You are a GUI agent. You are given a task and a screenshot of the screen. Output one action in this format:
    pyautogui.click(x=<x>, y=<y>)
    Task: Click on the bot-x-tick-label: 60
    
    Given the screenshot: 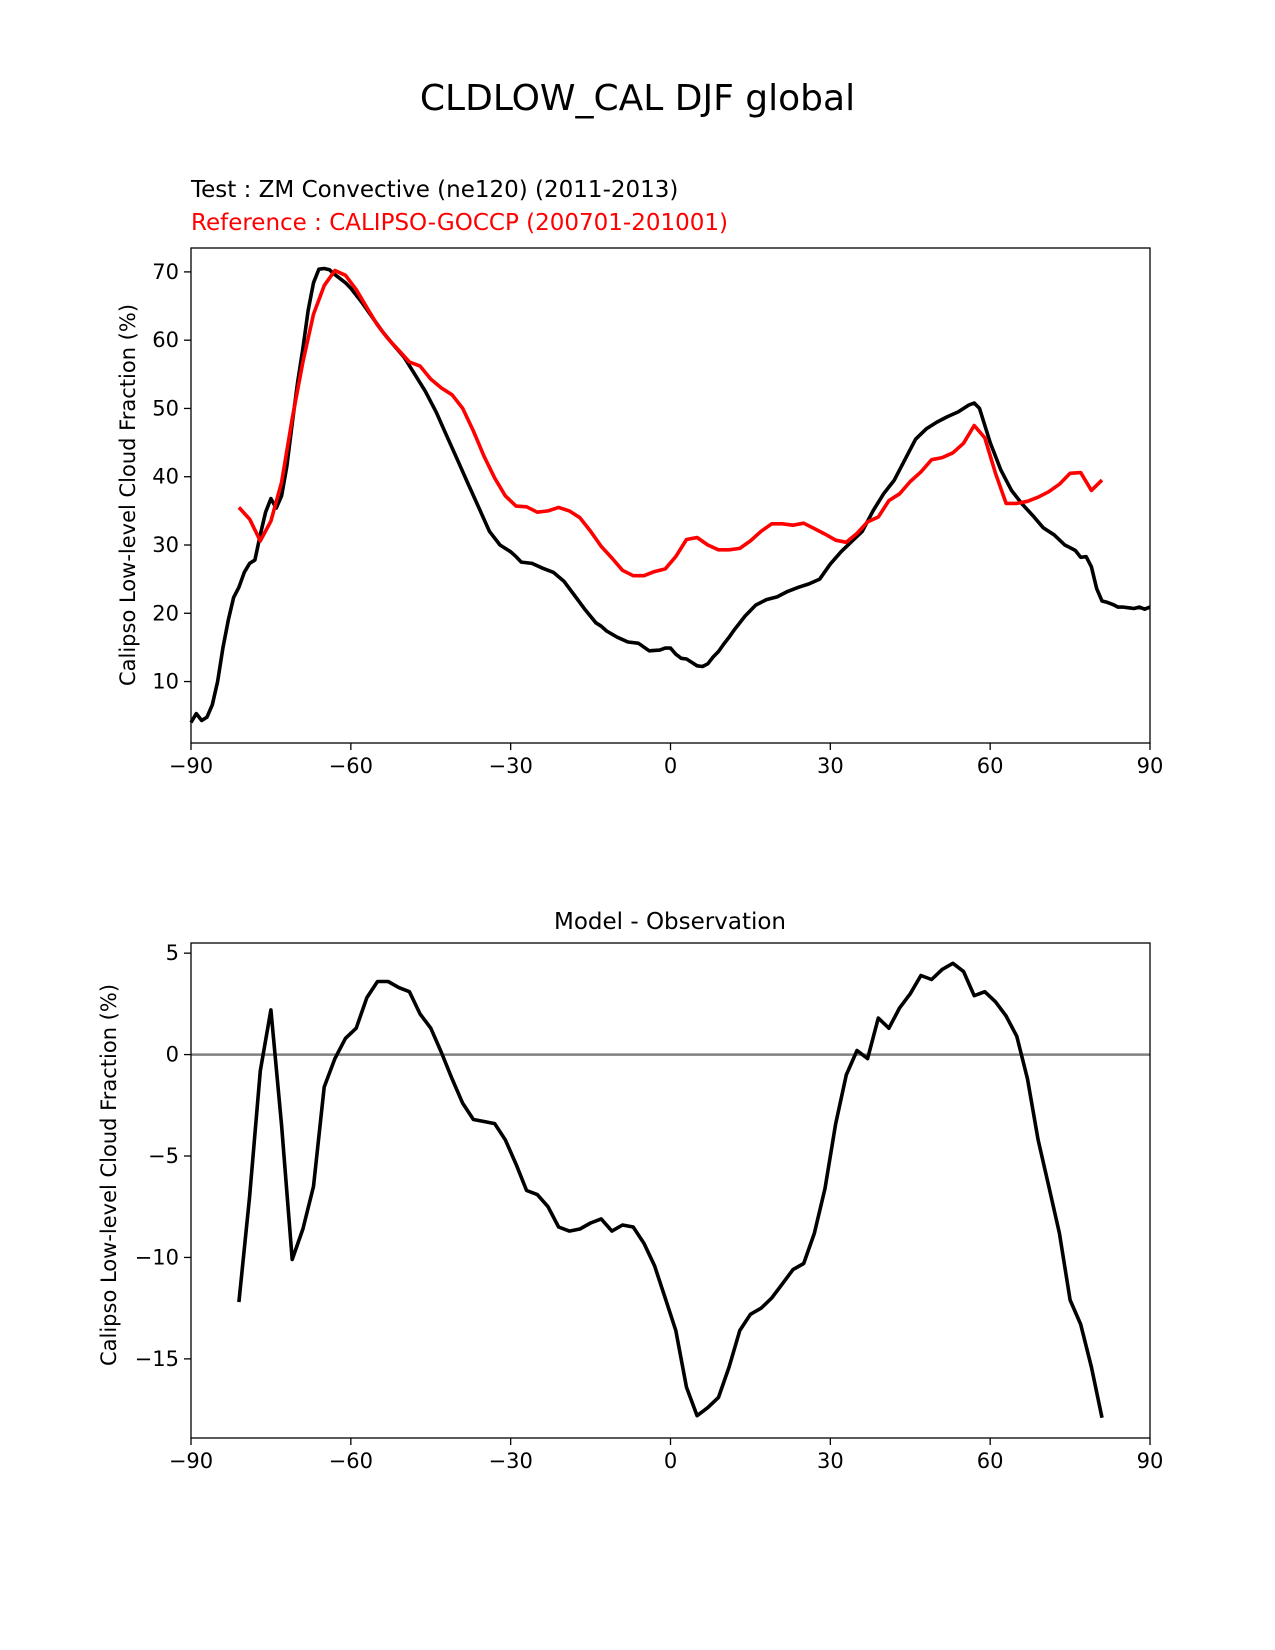 What is the action you would take?
    pyautogui.click(x=990, y=1461)
    